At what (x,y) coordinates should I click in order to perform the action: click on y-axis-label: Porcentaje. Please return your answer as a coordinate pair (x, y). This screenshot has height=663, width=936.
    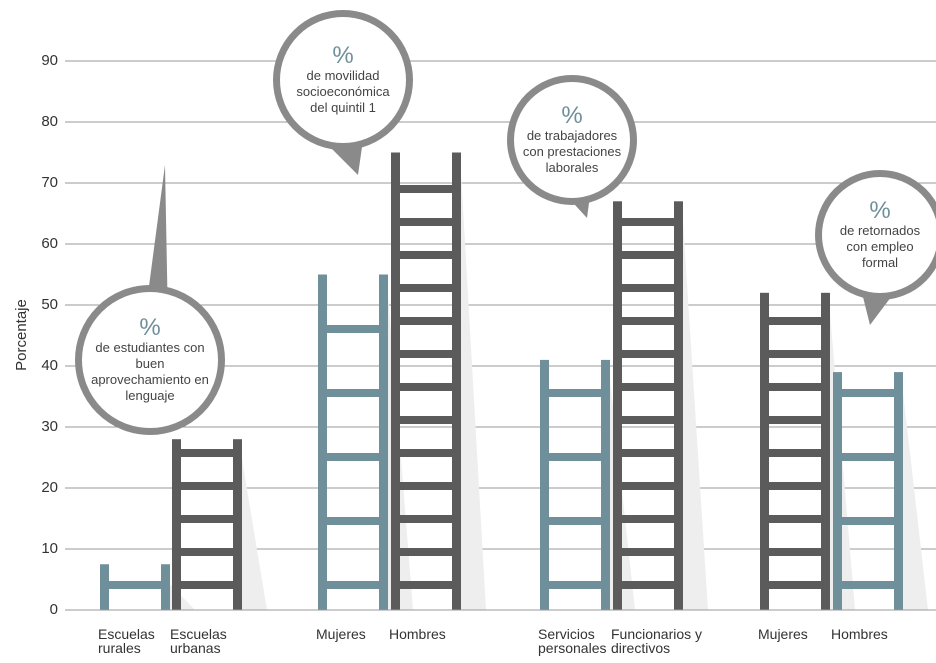
    Looking at the image, I should click on (21, 335).